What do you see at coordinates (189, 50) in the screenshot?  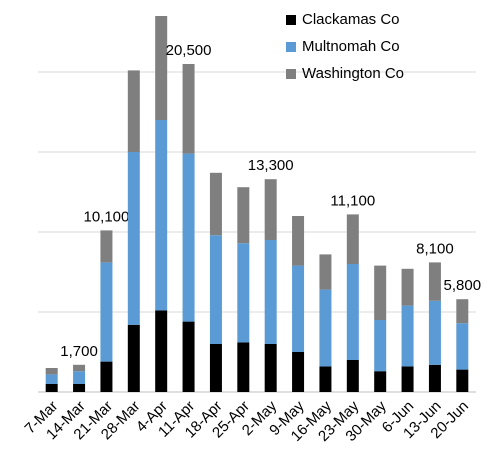 I see `total-label: 20,500` at bounding box center [189, 50].